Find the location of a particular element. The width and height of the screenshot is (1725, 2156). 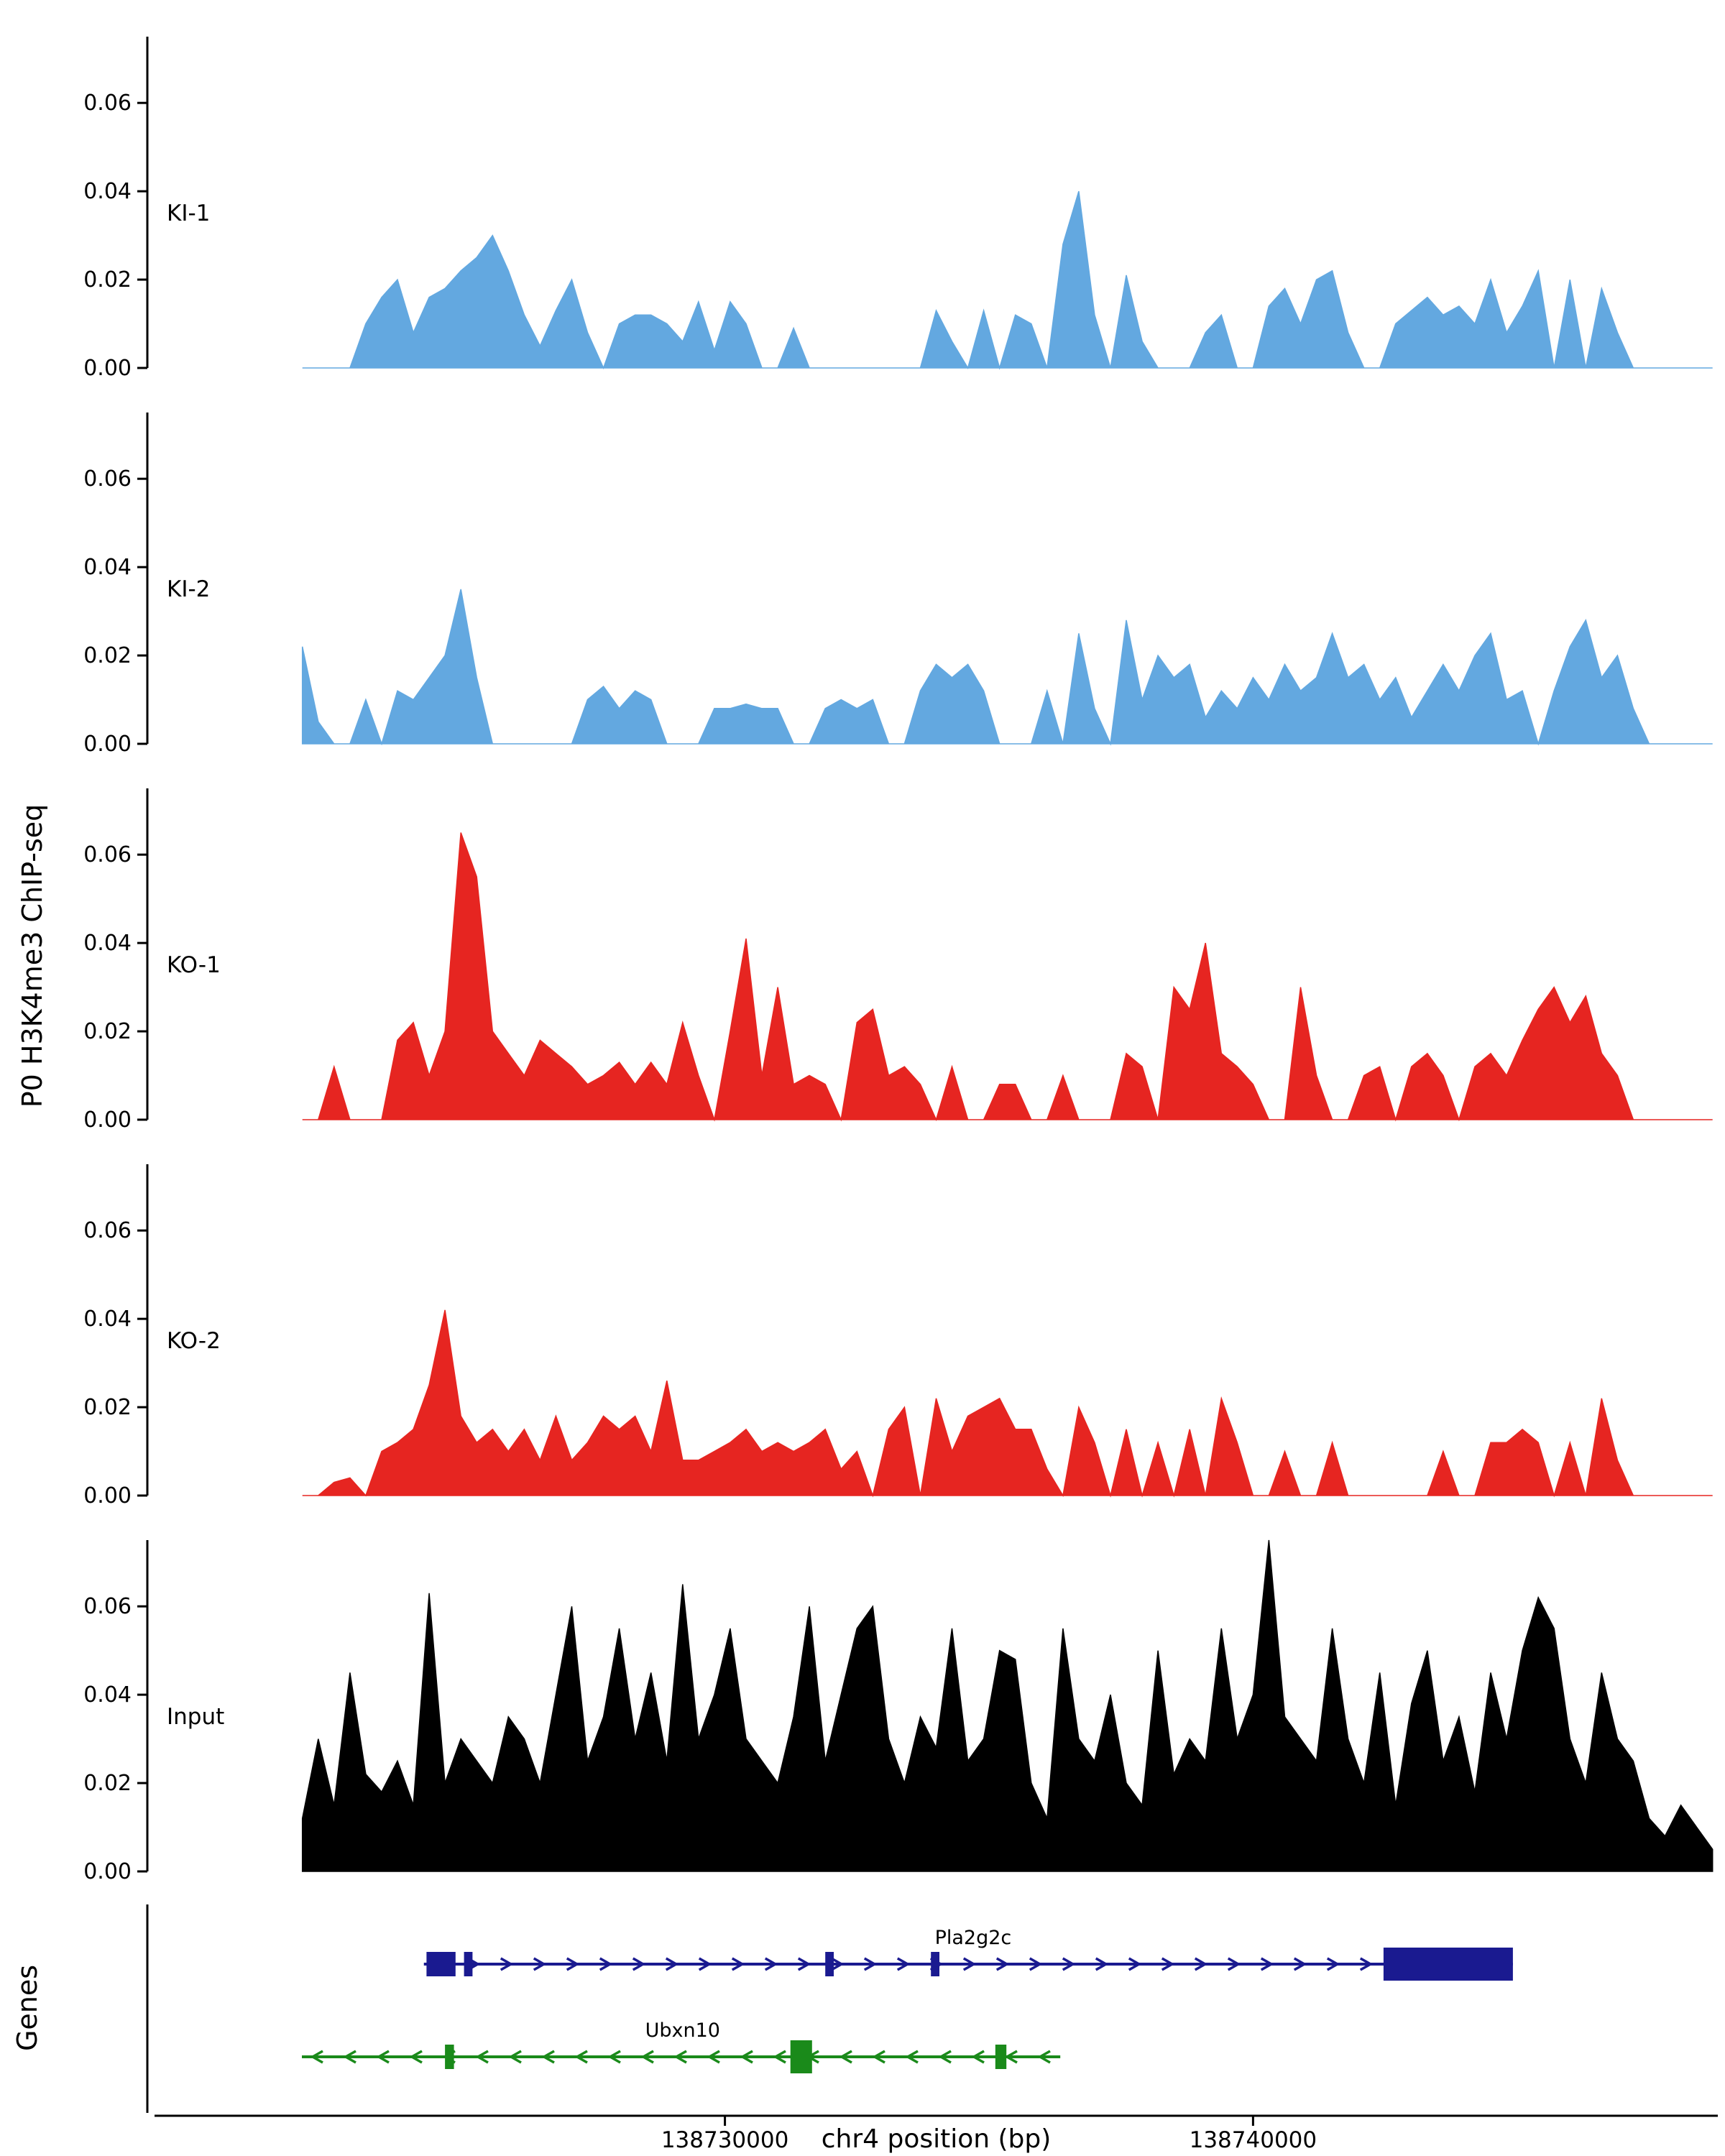

track-label-KI-1: KI-1 is located at coordinates (188, 214).